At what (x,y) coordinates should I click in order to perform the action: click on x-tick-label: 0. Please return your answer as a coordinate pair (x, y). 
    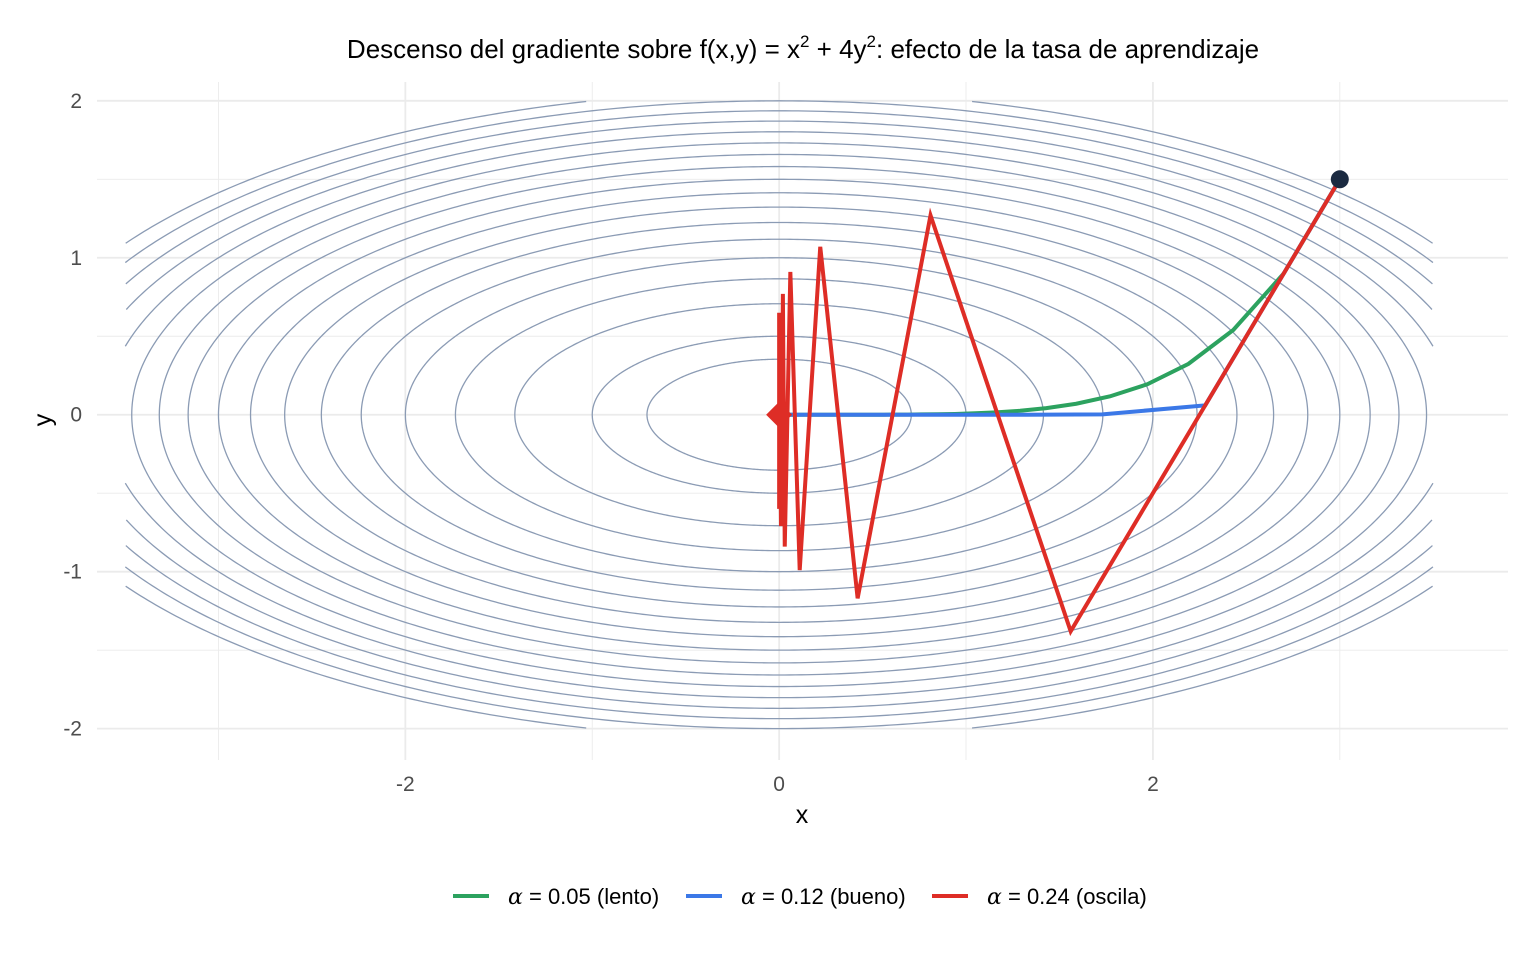
    Looking at the image, I should click on (779, 784).